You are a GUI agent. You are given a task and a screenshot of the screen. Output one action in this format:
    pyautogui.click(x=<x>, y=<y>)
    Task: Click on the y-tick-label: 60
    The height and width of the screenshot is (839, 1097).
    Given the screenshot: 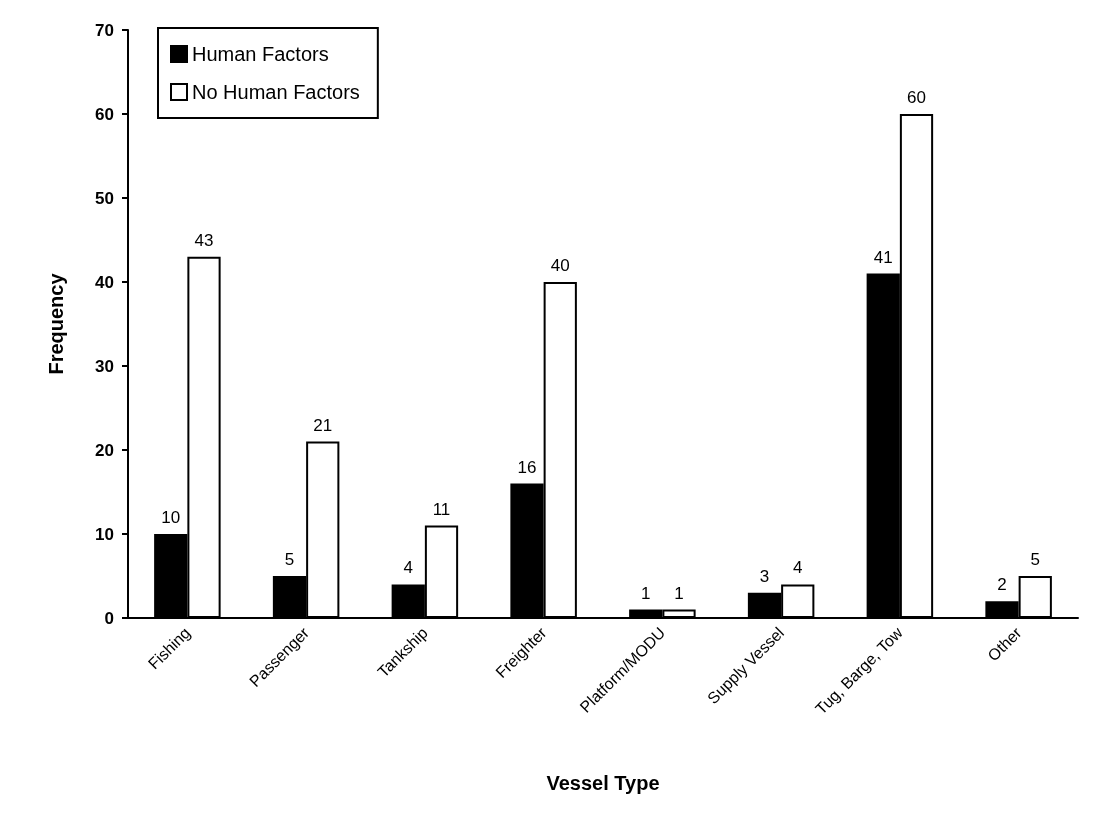 What is the action you would take?
    pyautogui.click(x=104, y=114)
    